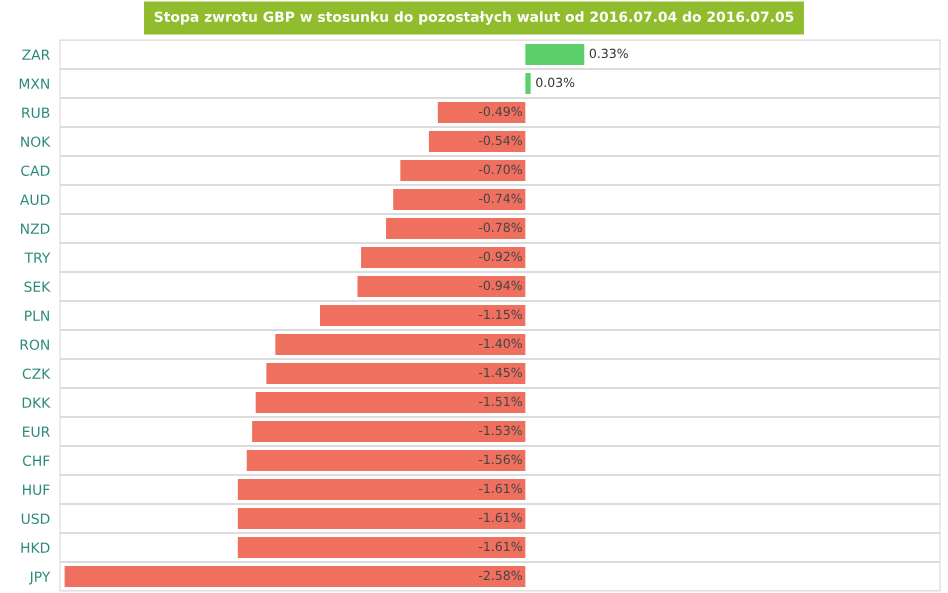  I want to click on y-tick-label: RON, so click(34, 344).